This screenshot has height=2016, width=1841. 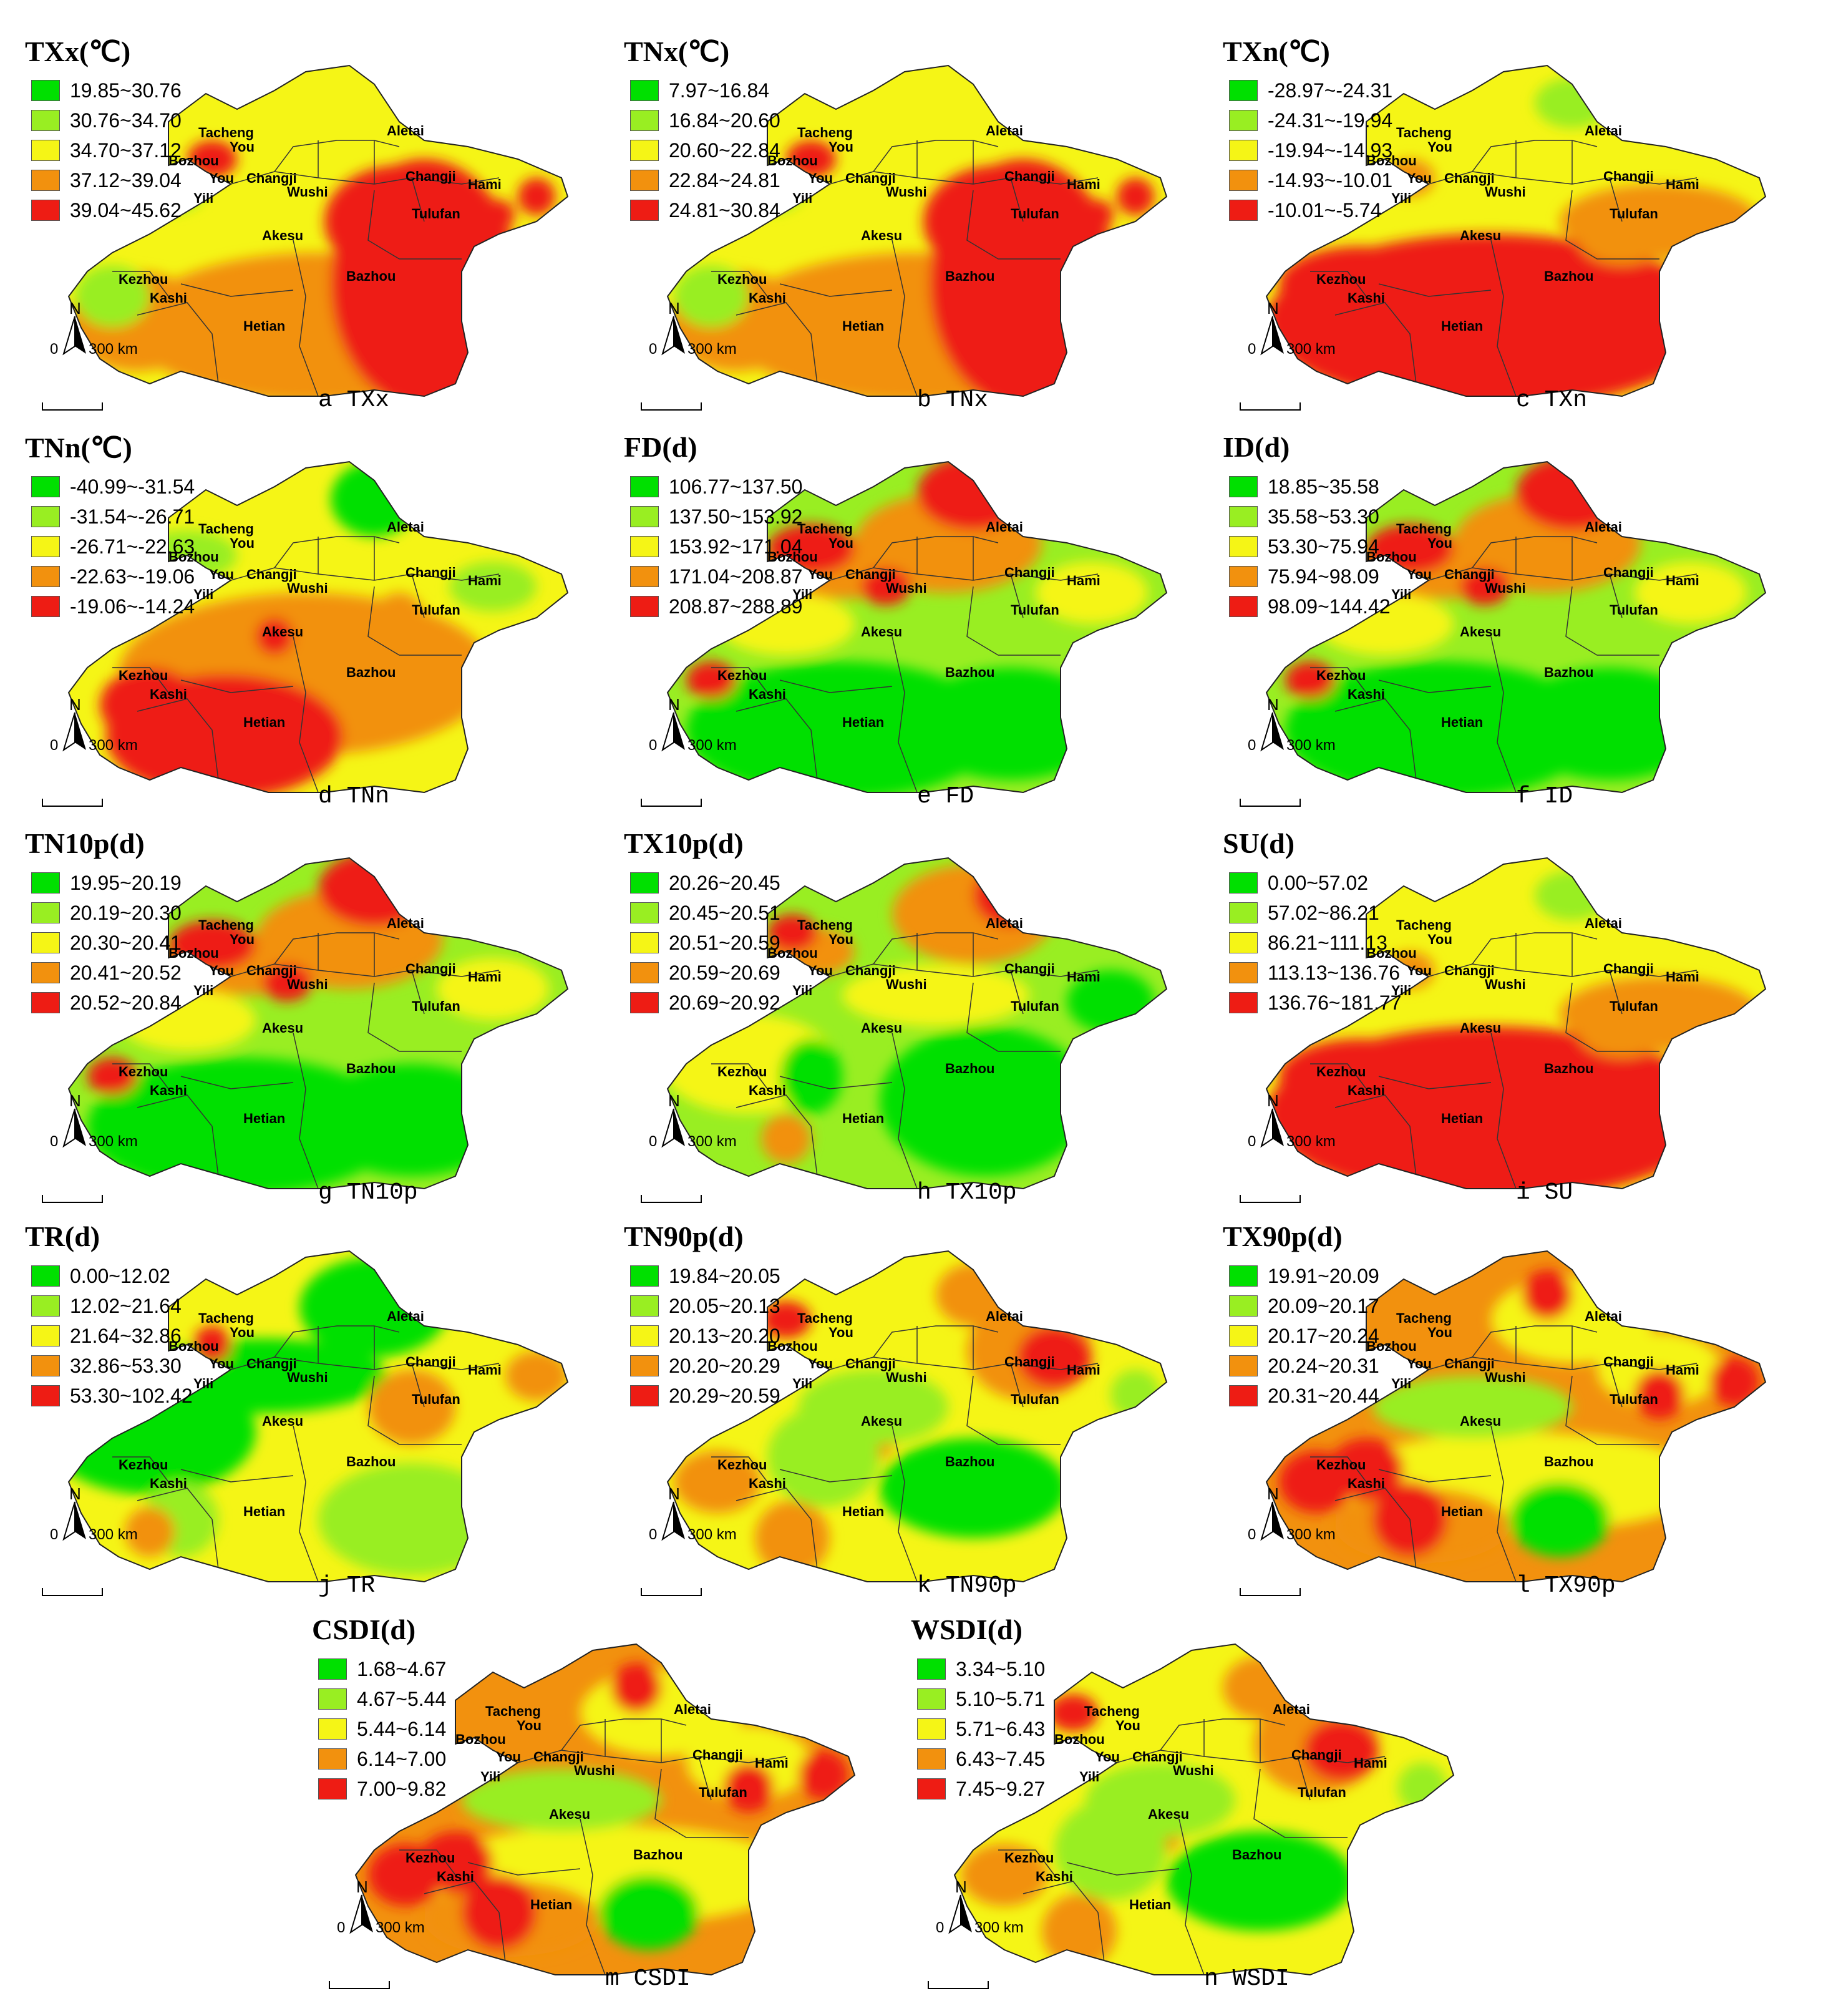 I want to click on panel-caption: a TXx, so click(x=354, y=401).